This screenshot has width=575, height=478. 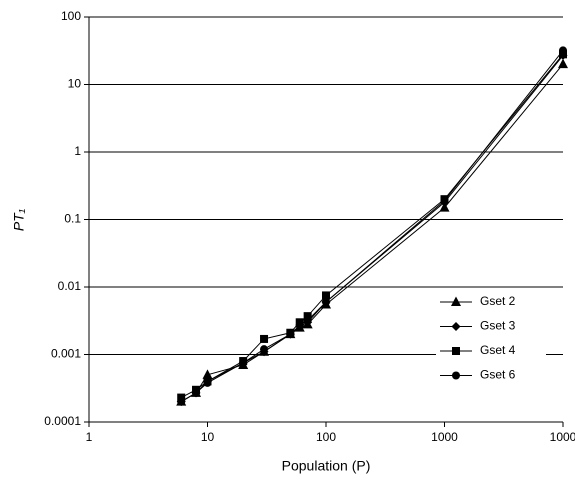 What do you see at coordinates (326, 437) in the screenshot?
I see `x-tick-label: 100` at bounding box center [326, 437].